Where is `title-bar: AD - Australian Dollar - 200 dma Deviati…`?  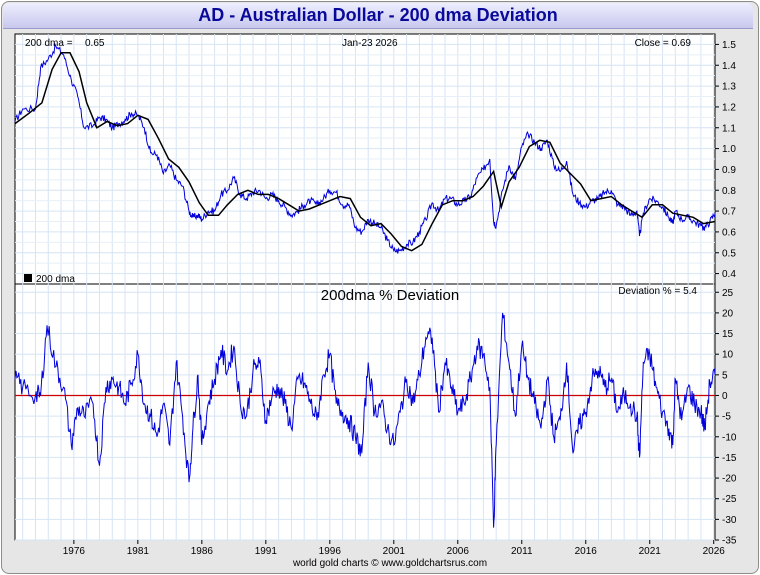 title-bar: AD - Australian Dollar - 200 dma Deviati… is located at coordinates (378, 16).